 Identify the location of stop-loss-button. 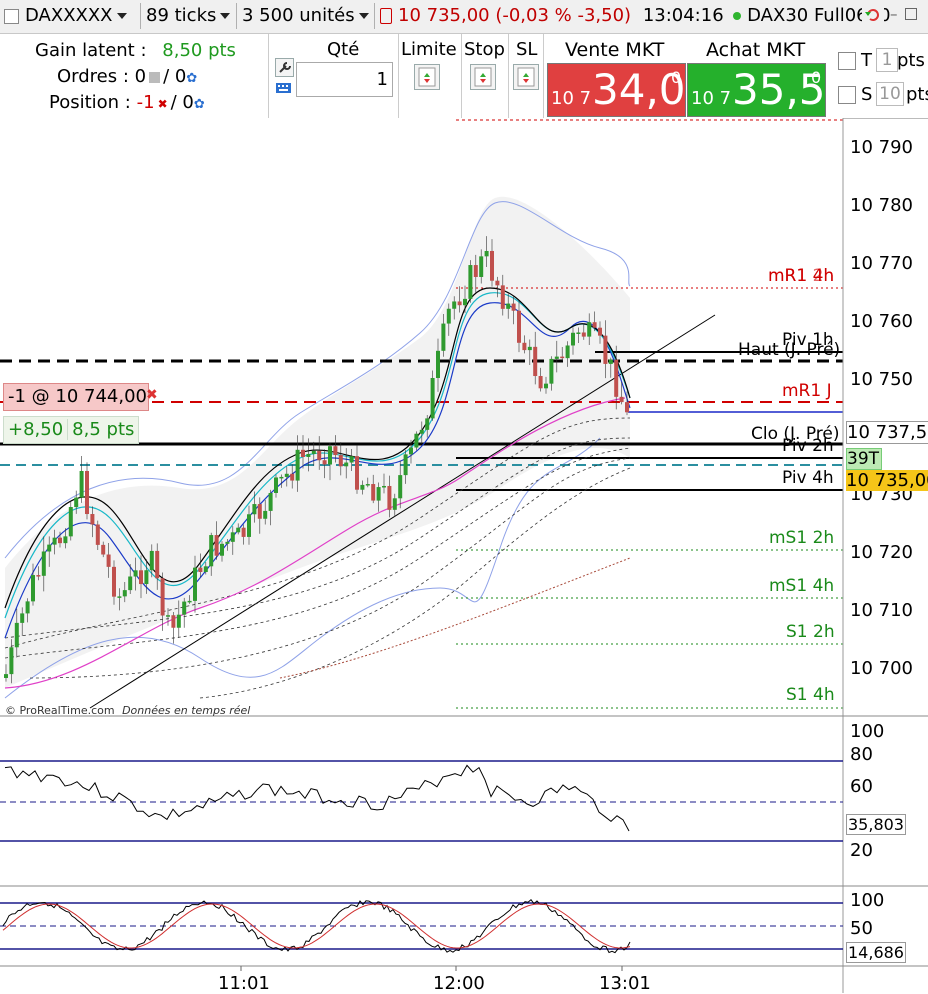
(526, 77).